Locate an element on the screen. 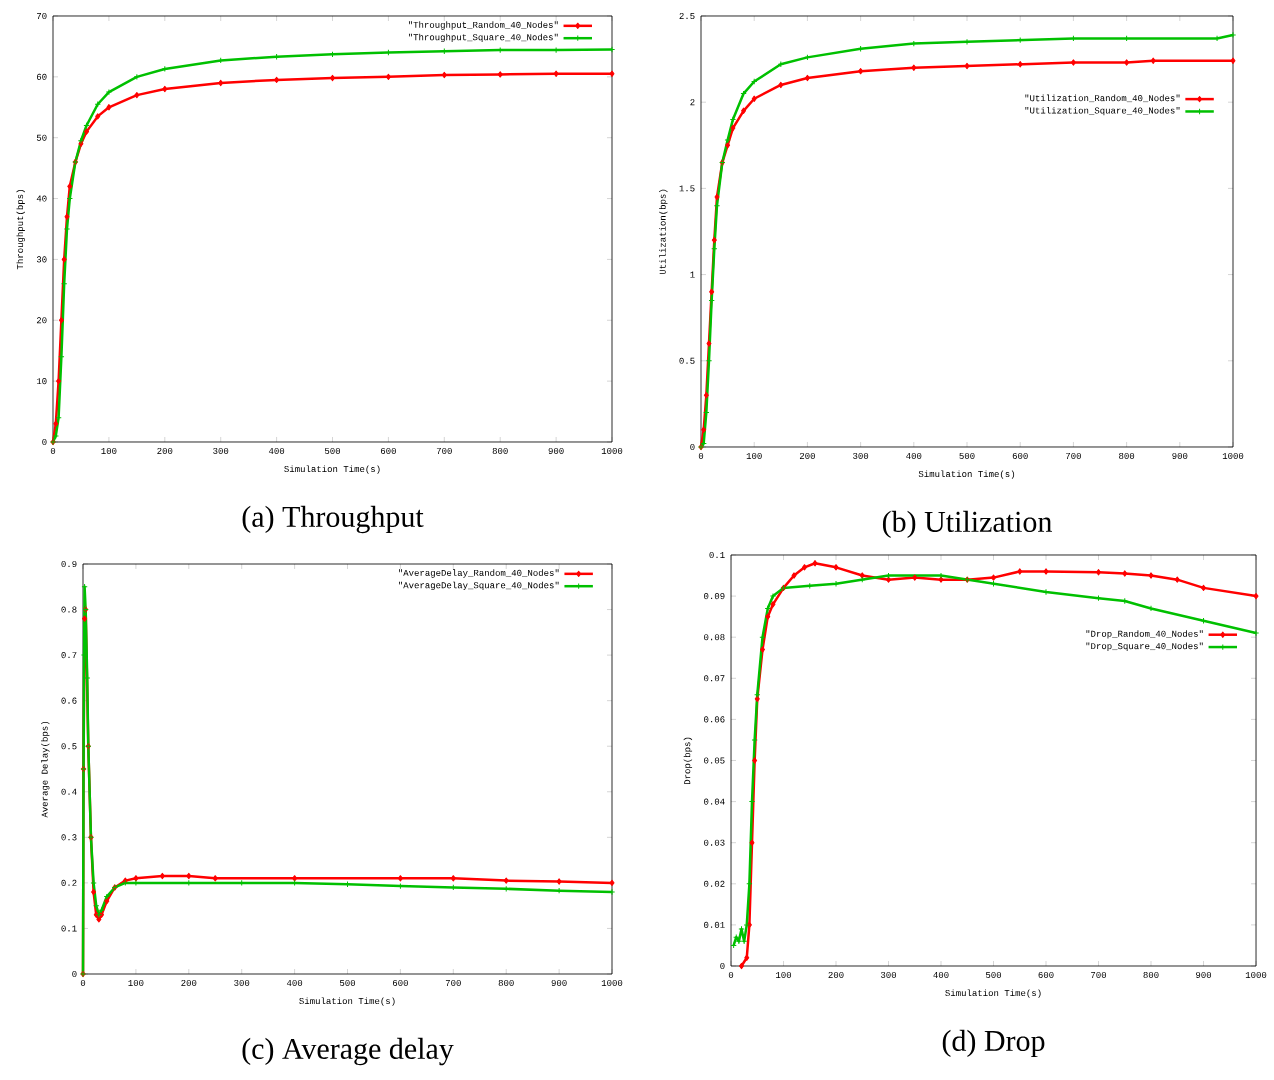 This screenshot has height=1080, width=1274. legend-label: "Throughput_Square_40_Nodes" is located at coordinates (483, 38).